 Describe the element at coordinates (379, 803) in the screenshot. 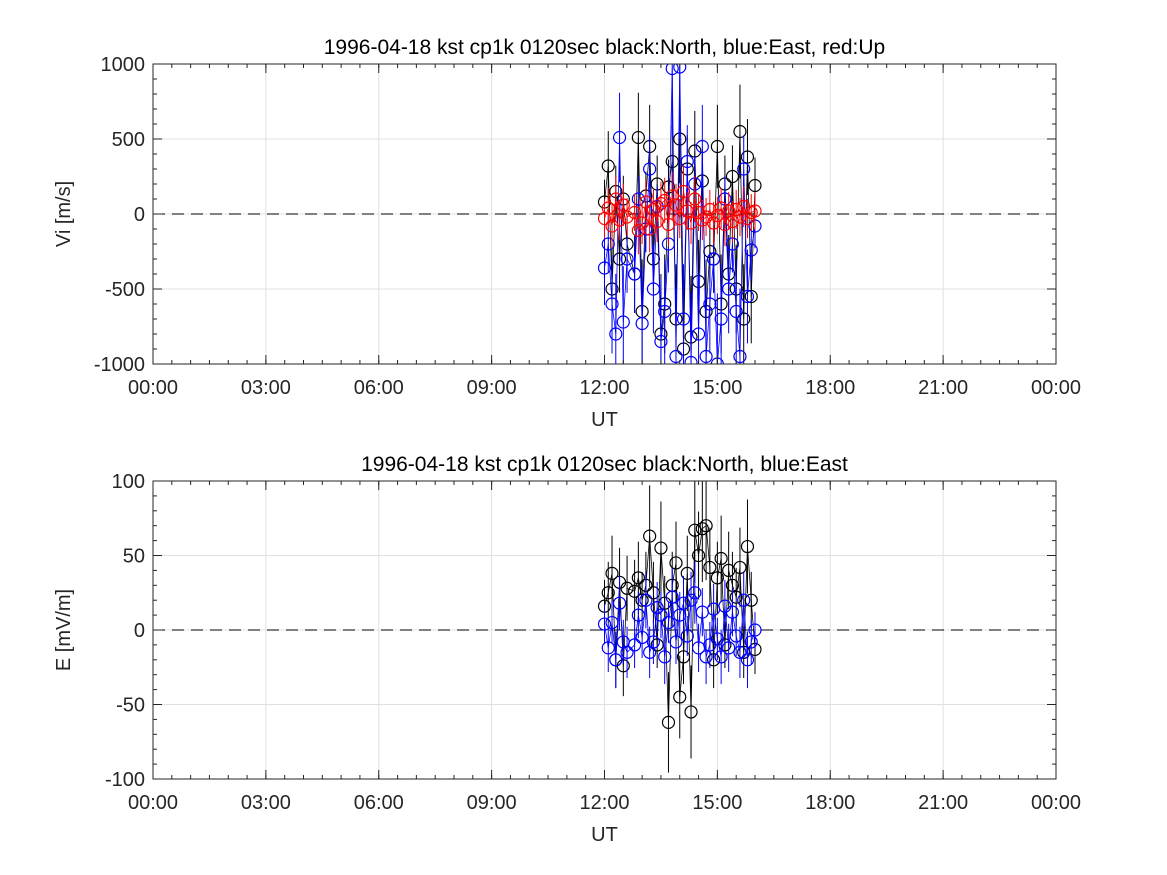

I see `x-tick-label: 06:00` at that location.